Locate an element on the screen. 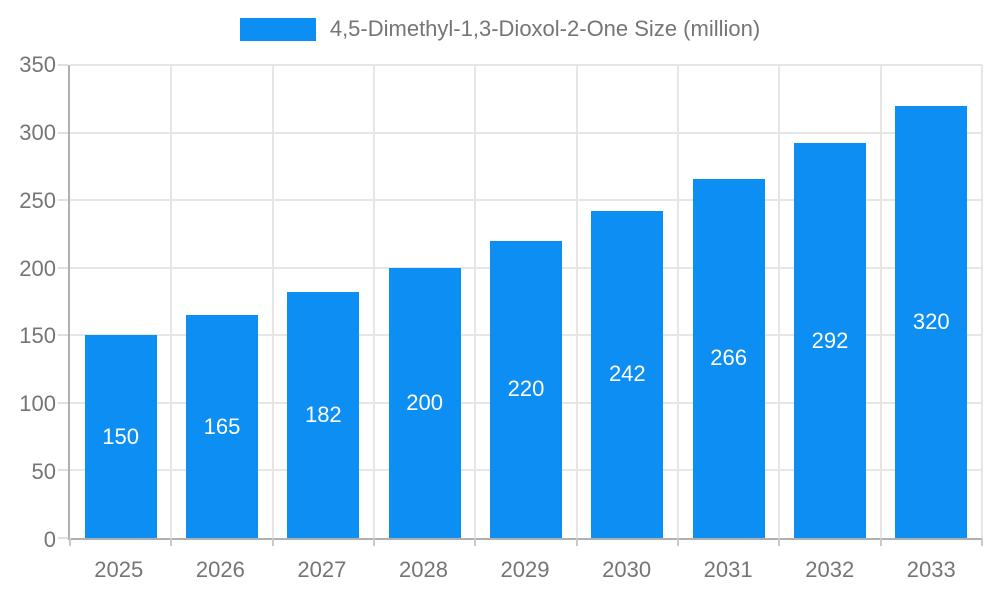 The image size is (1000, 600). y-axis-label-250: 250 is located at coordinates (37, 200).